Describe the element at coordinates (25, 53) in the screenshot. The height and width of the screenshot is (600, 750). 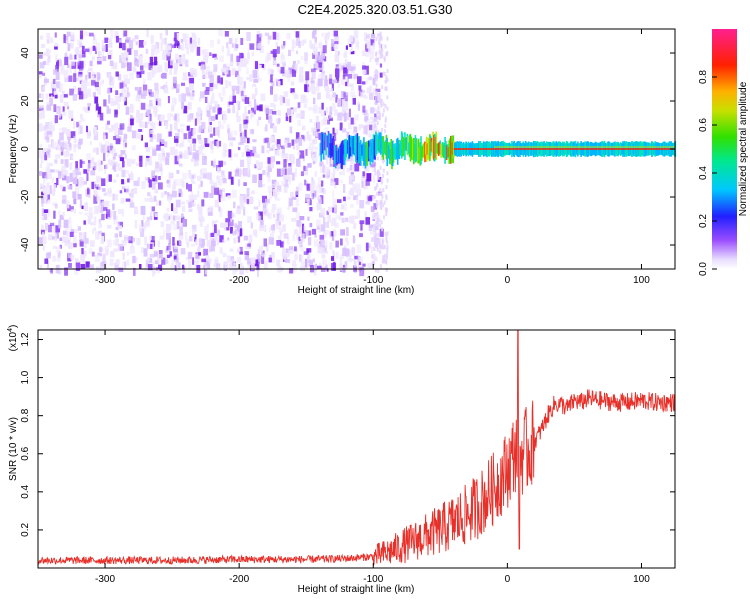
I see `y-tick-label: 40` at that location.